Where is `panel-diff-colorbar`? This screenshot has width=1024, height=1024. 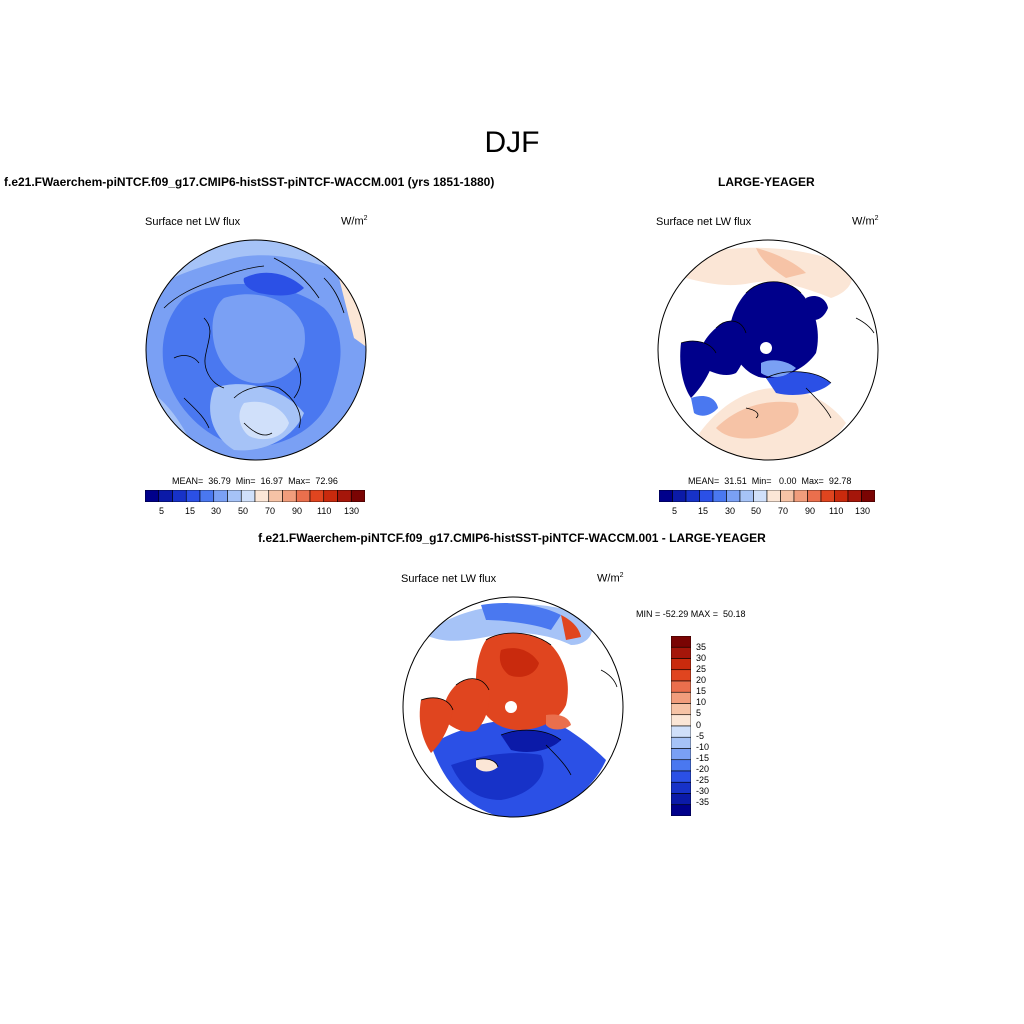 panel-diff-colorbar is located at coordinates (681, 726).